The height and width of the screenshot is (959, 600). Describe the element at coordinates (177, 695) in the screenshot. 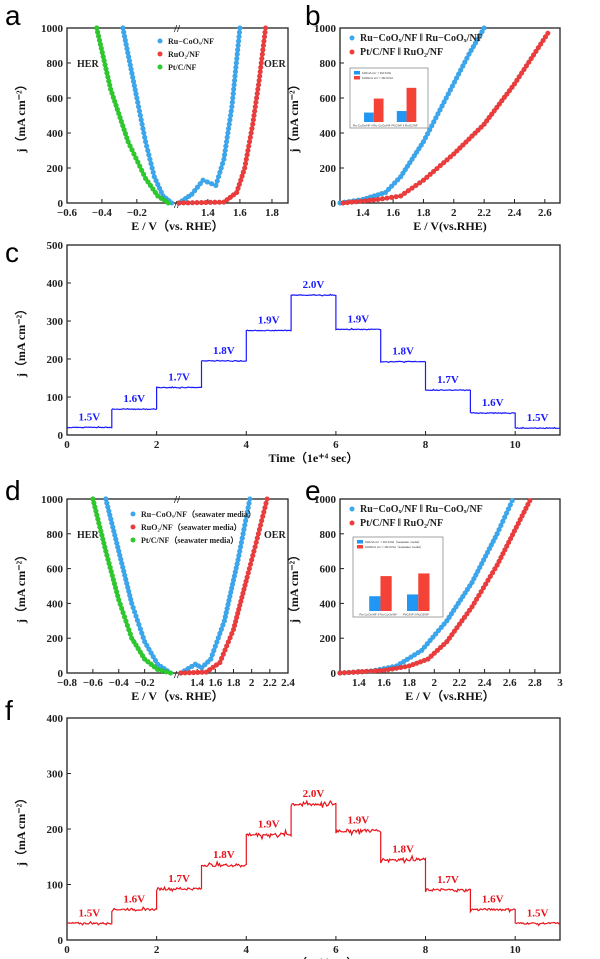

I see `x-axis-label: E / V（vs. RHE）` at that location.